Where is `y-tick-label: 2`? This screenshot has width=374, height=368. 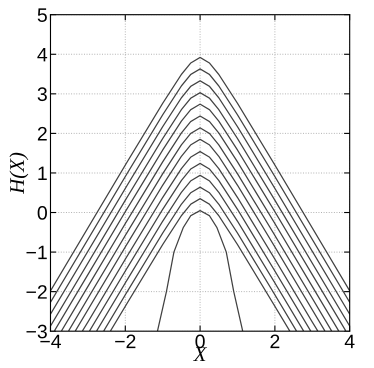
y-tick-label: 2 is located at coordinates (42, 133).